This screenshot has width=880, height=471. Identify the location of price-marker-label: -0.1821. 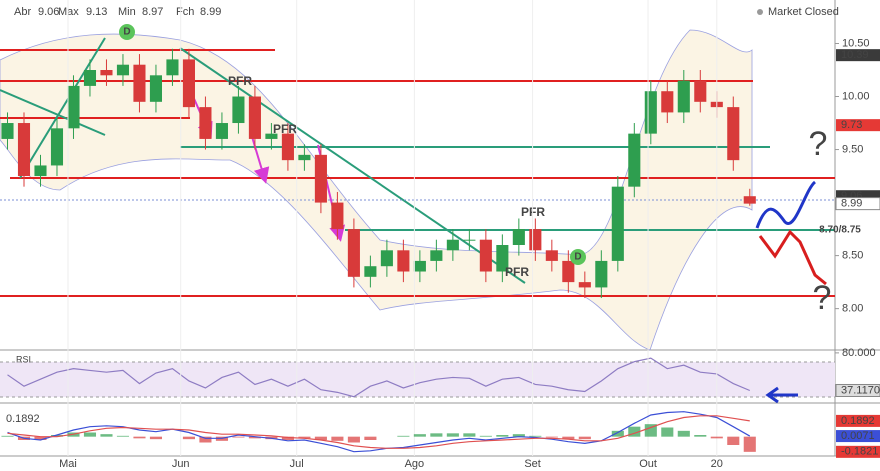
(859, 452).